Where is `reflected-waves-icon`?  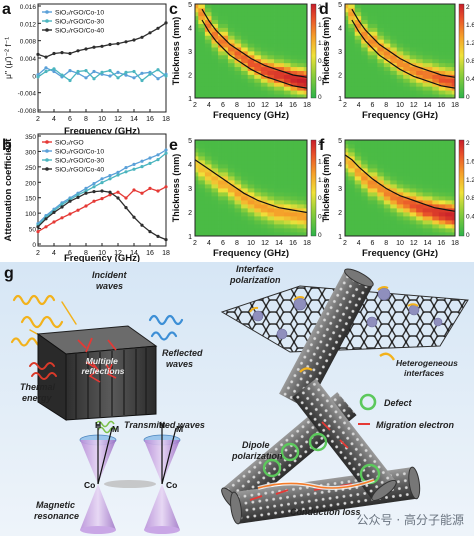
reflected-waves-icon is located at coordinates (166, 327).